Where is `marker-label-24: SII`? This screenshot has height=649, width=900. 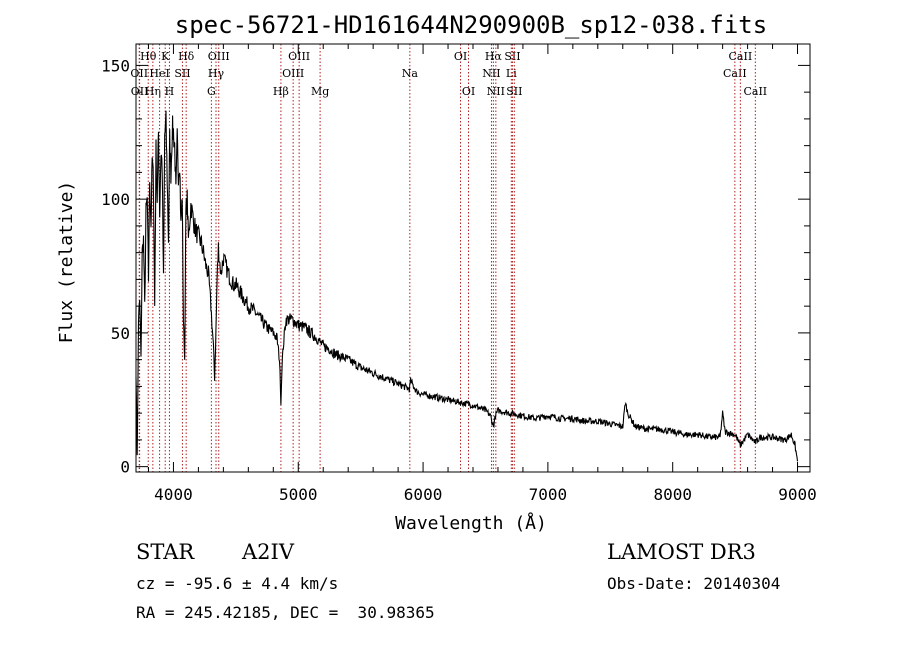 marker-label-24: SII is located at coordinates (514, 91).